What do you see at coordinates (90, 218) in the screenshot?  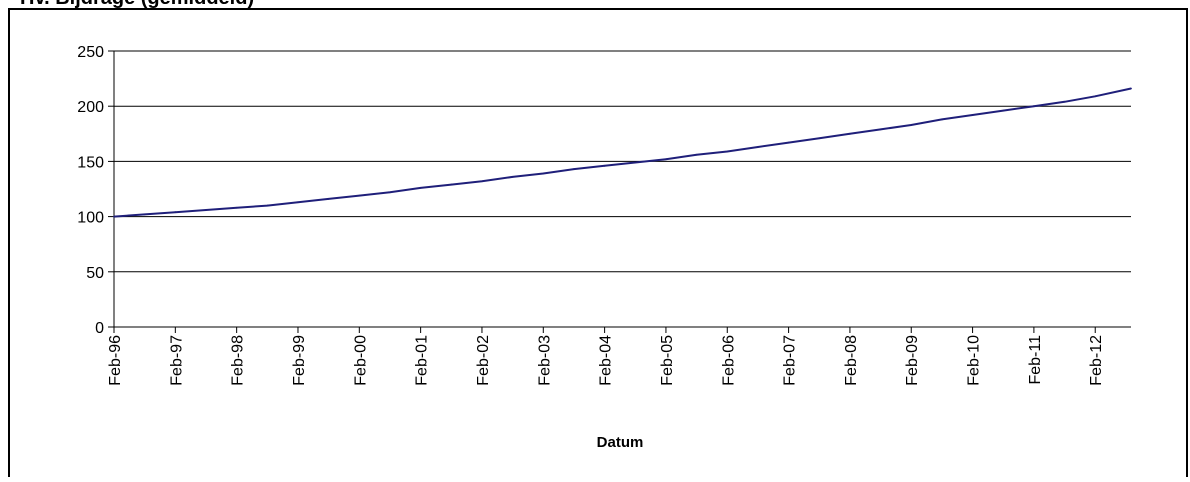 I see `y-tick-label: 100` at bounding box center [90, 218].